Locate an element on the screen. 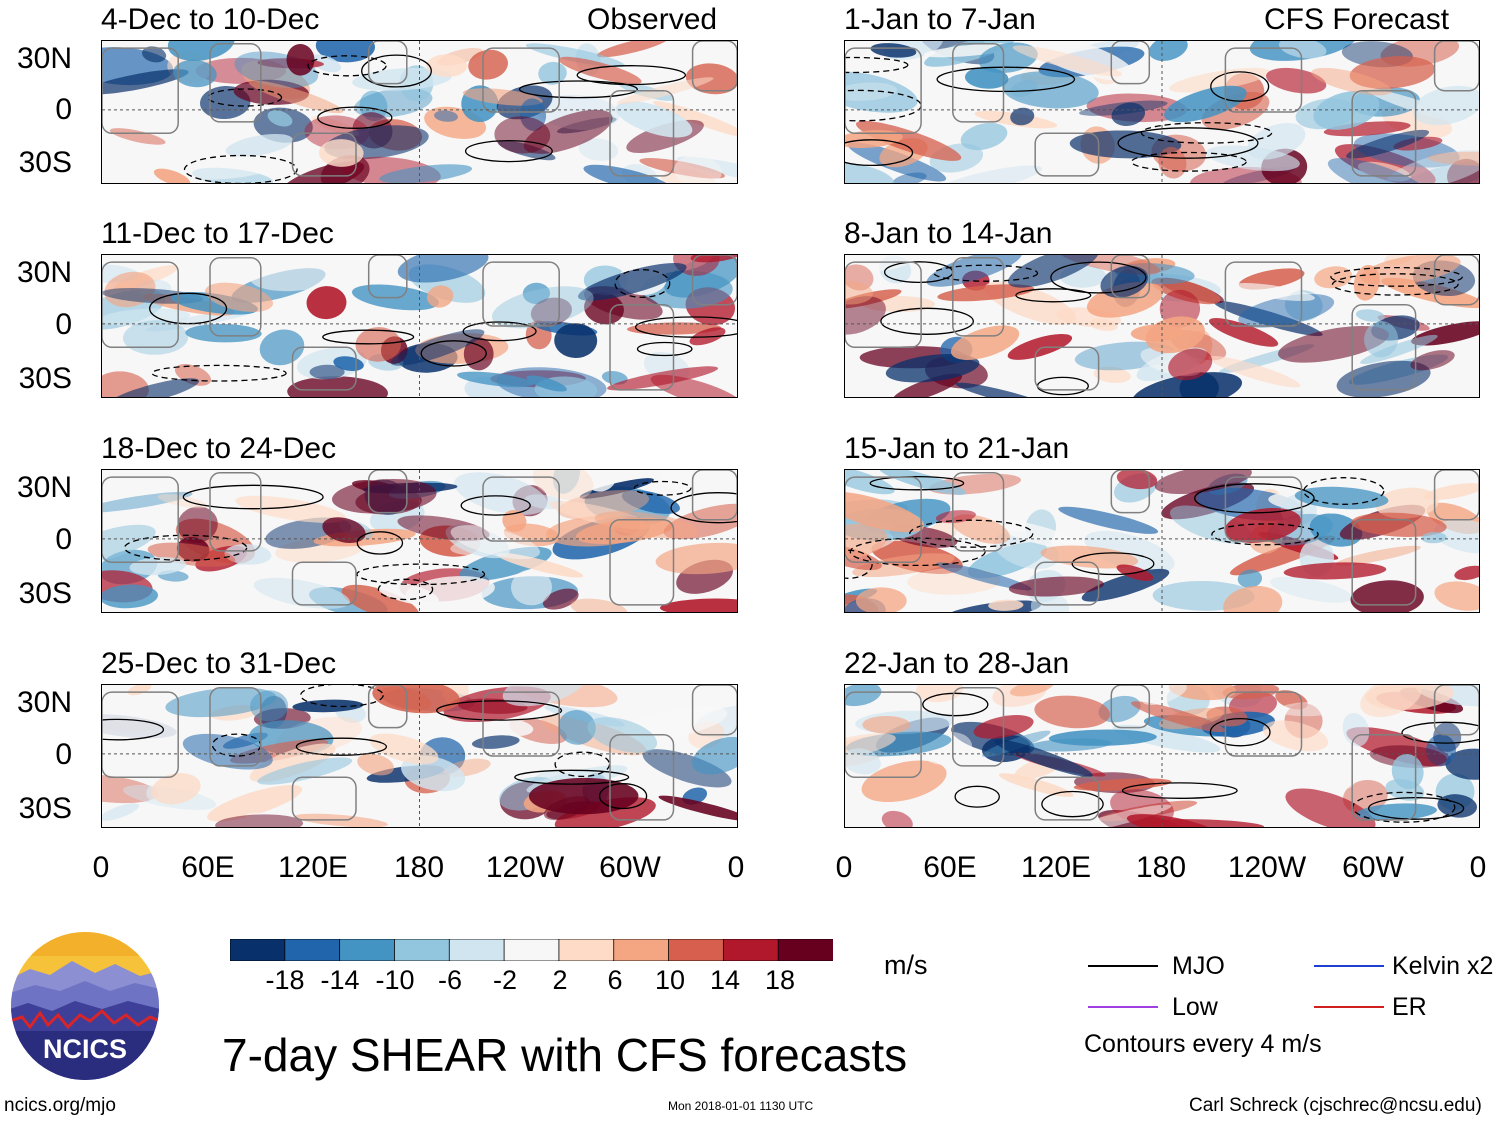  lon-tick: 0 is located at coordinates (844, 867).